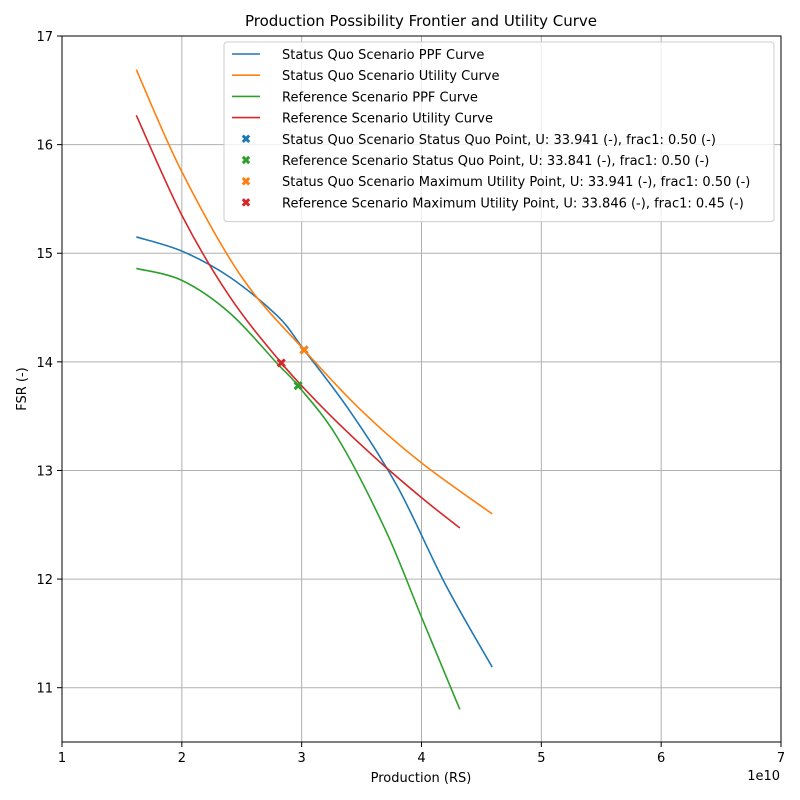  Describe the element at coordinates (62, 758) in the screenshot. I see `x-tick-label: 1` at that location.